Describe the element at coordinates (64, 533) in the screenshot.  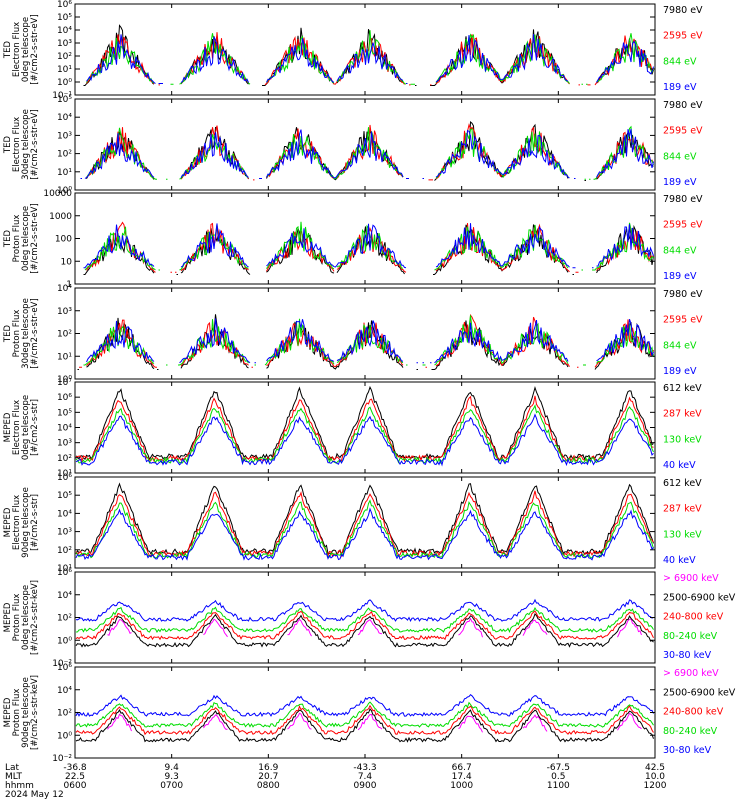
I see `panel-6-ytick-label: 10³` at that location.